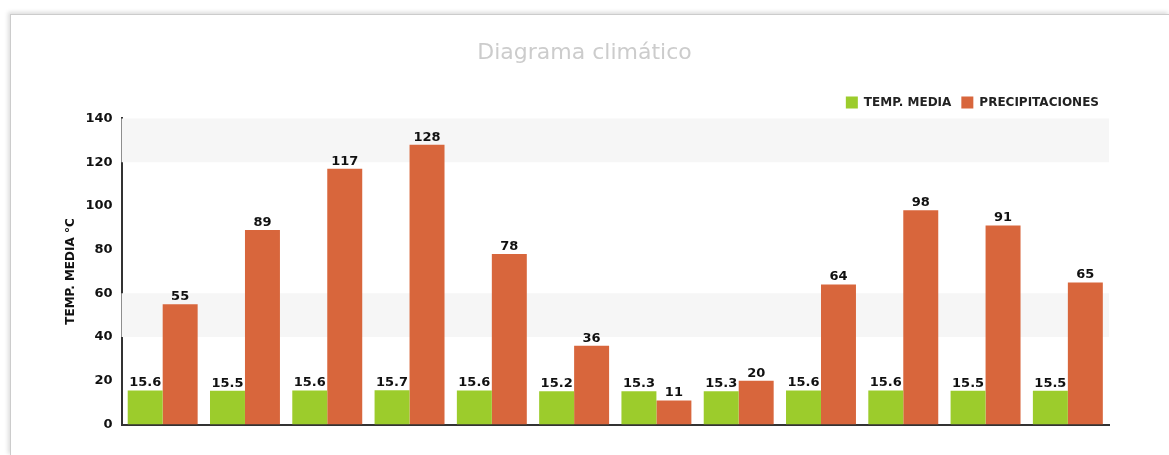  Describe the element at coordinates (70, 271) in the screenshot. I see `y-axis-title: TEMP. MEDIA °C` at that location.